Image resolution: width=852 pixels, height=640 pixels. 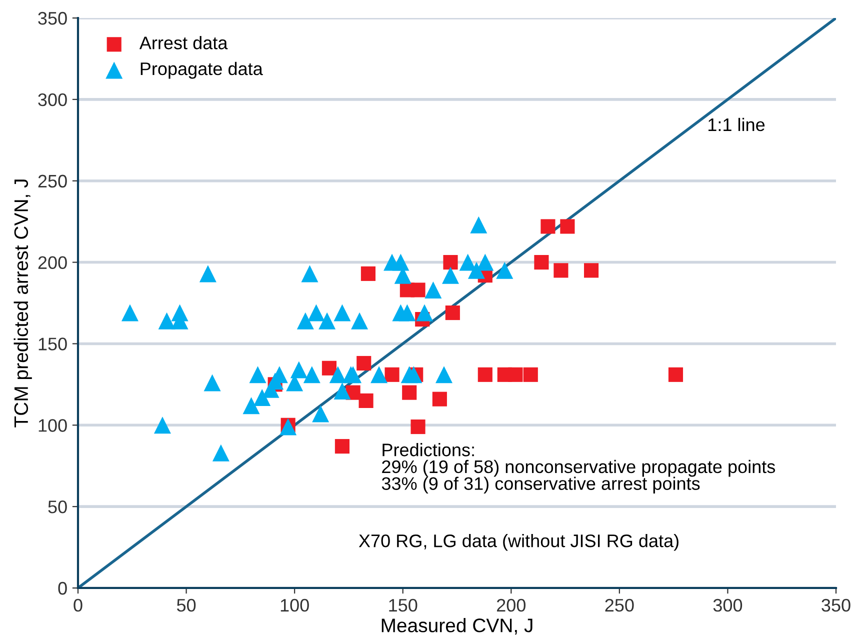 I want to click on y-tick-label: 0, so click(x=62, y=588).